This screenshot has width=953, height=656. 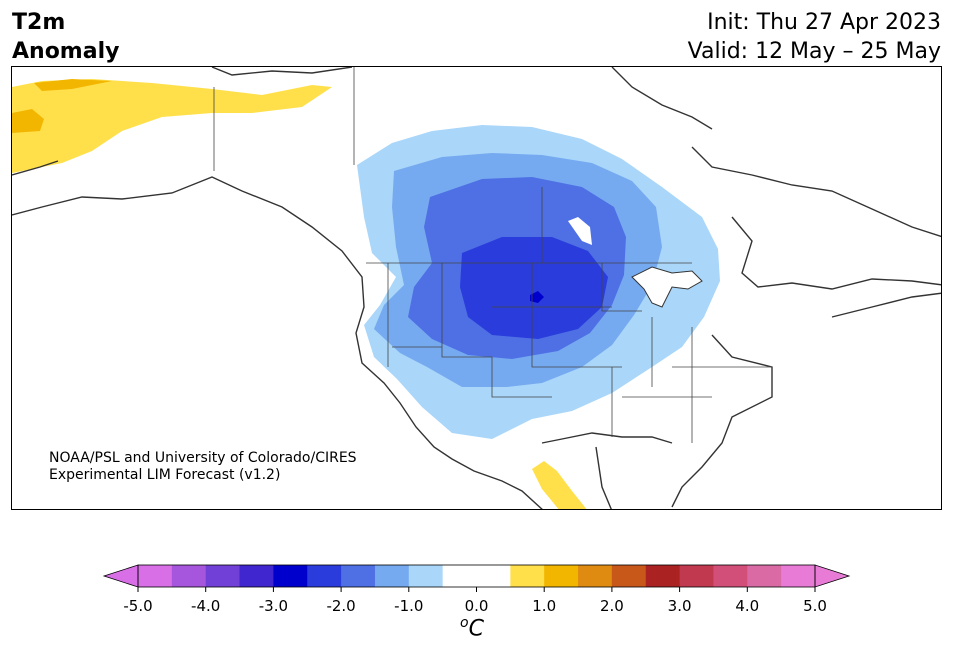 What do you see at coordinates (667, 287) in the screenshot?
I see `great-lakes` at bounding box center [667, 287].